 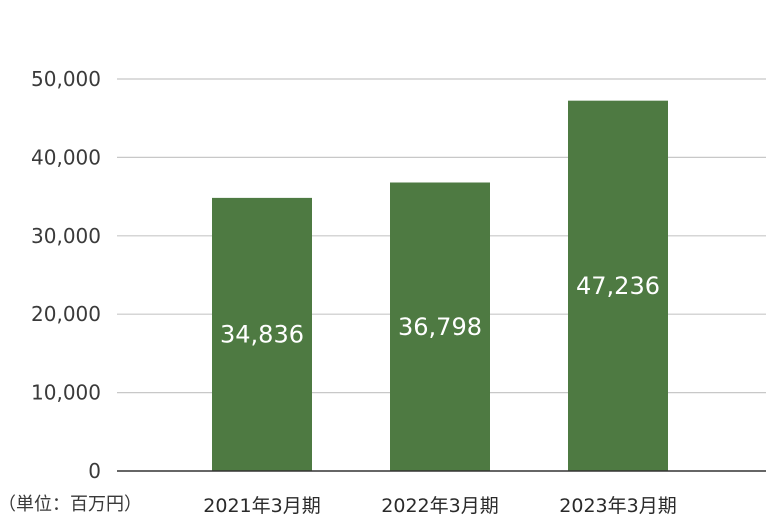 I want to click on y-tick-label: 10,000, so click(x=66, y=393).